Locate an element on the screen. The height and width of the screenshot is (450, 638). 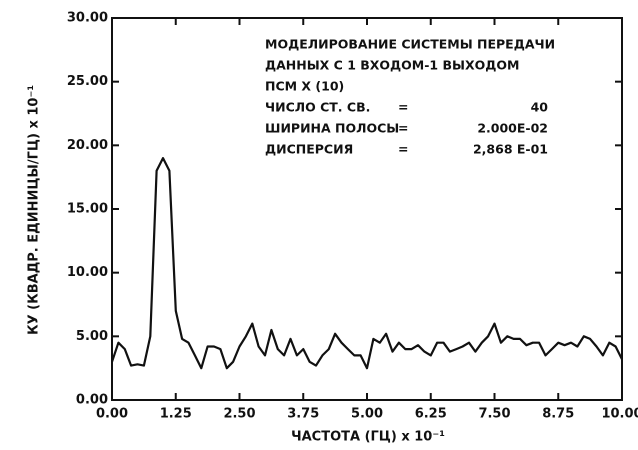
param-value: 2,868 E-01 is located at coordinates (510, 149).